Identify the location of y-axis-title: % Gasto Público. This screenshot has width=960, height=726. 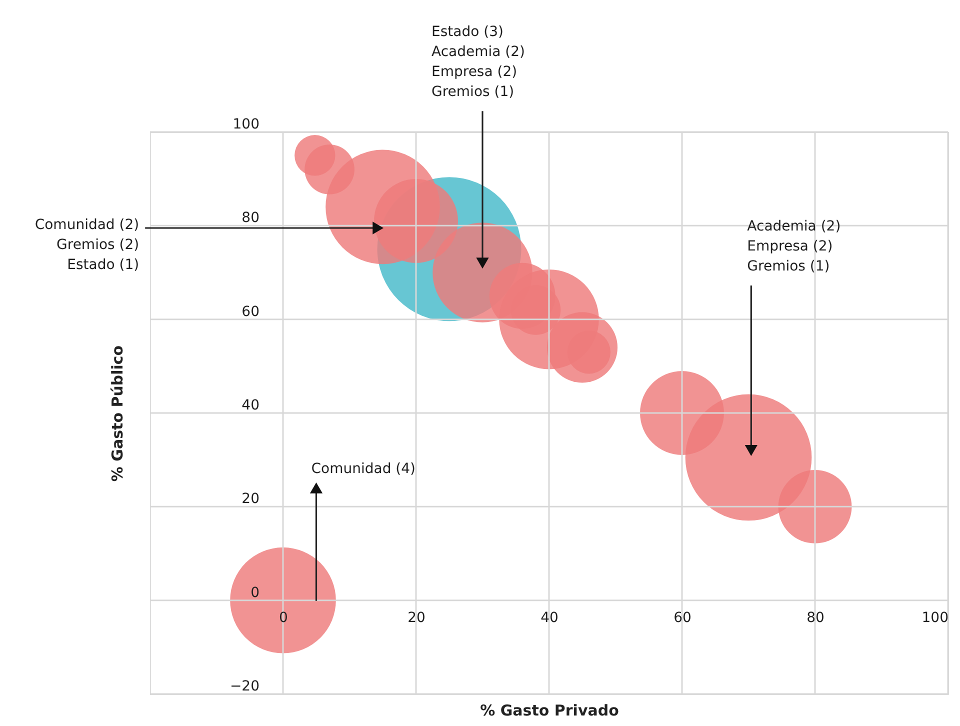
(117, 413).